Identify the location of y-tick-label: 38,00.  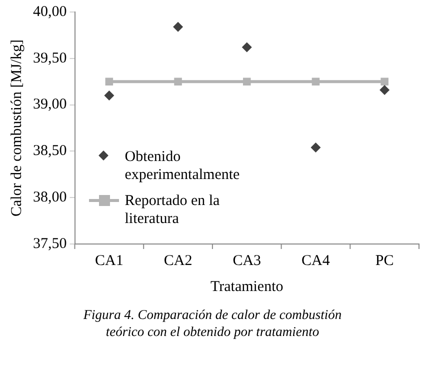
(50, 198).